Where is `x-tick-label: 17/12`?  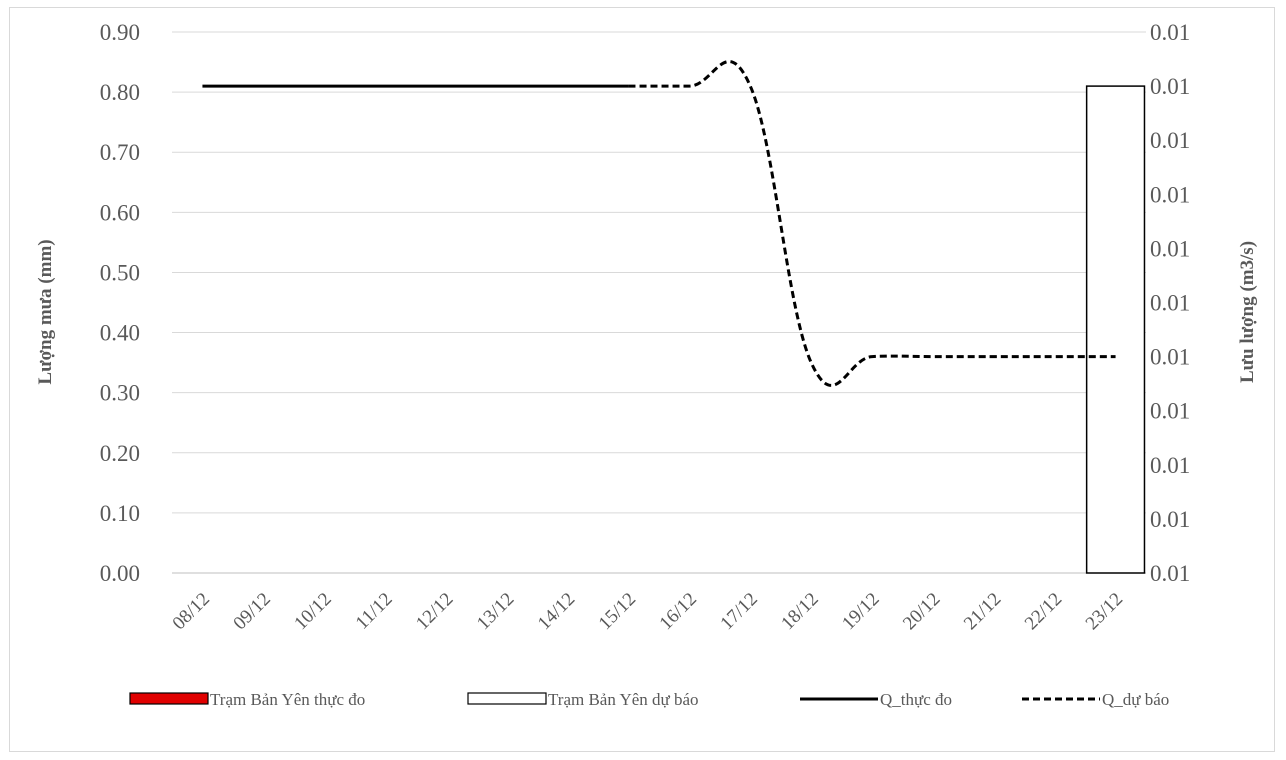 x-tick-label: 17/12 is located at coordinates (738, 611).